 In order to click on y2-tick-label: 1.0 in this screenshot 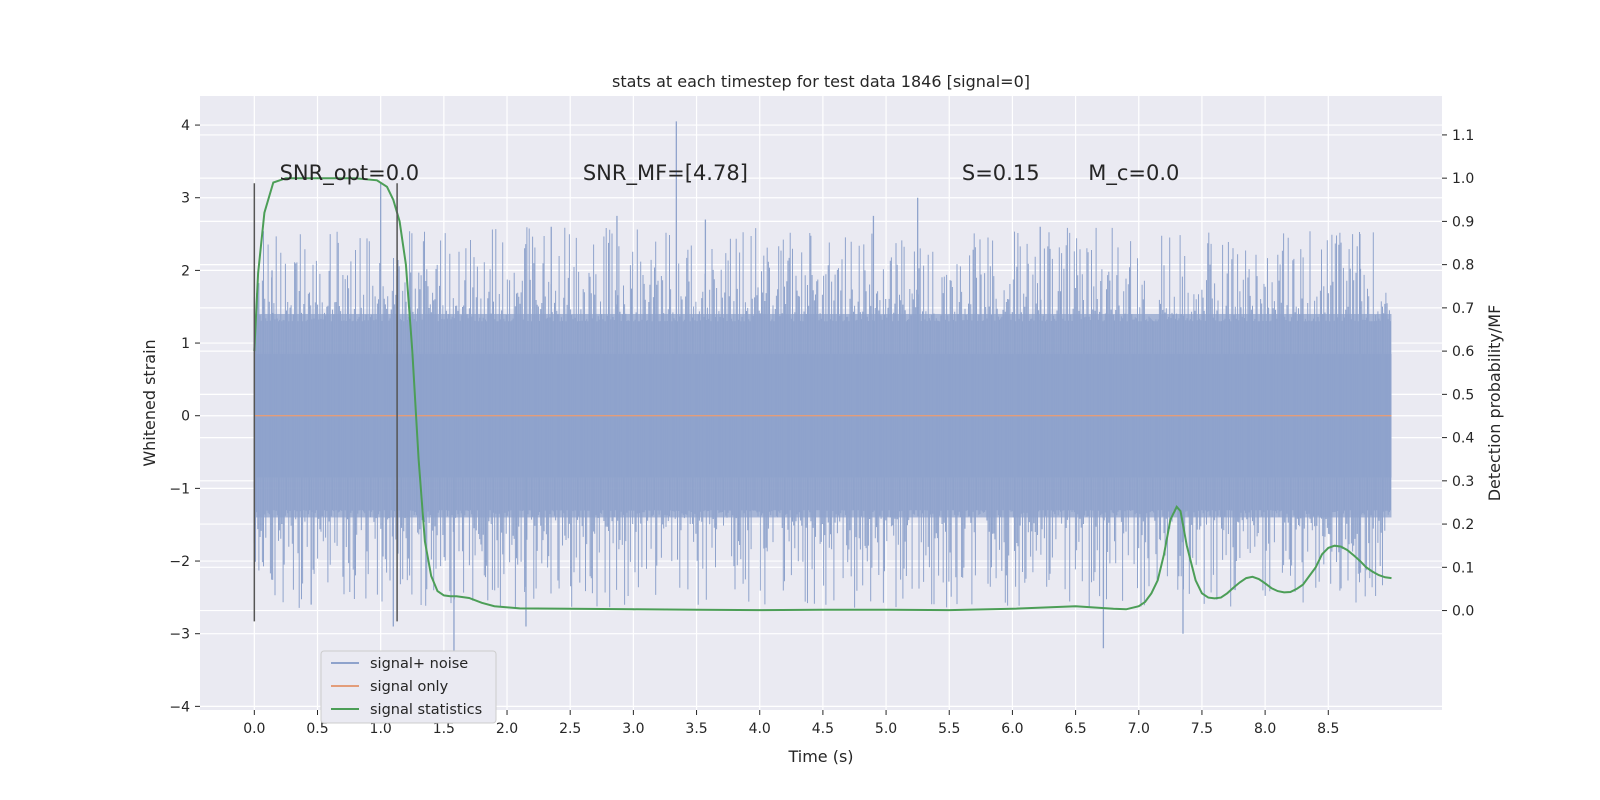, I will do `click(1463, 179)`.